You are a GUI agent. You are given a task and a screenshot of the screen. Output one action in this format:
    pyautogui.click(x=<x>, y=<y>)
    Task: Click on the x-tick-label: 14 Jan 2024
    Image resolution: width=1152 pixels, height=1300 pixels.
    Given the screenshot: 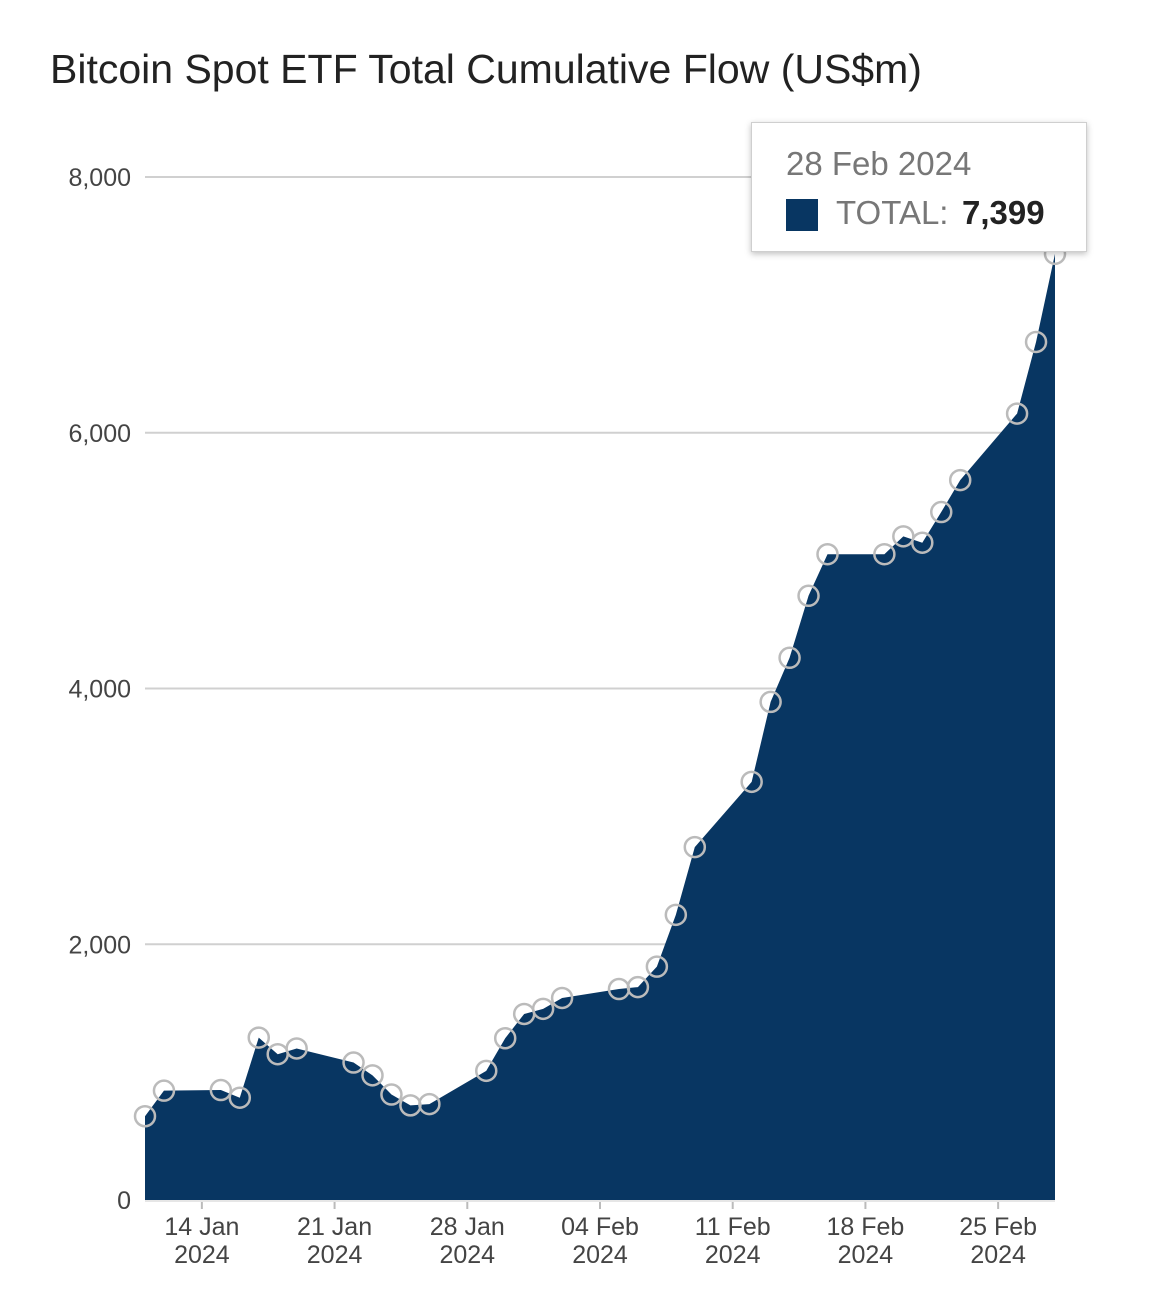 What is the action you would take?
    pyautogui.click(x=201, y=1241)
    